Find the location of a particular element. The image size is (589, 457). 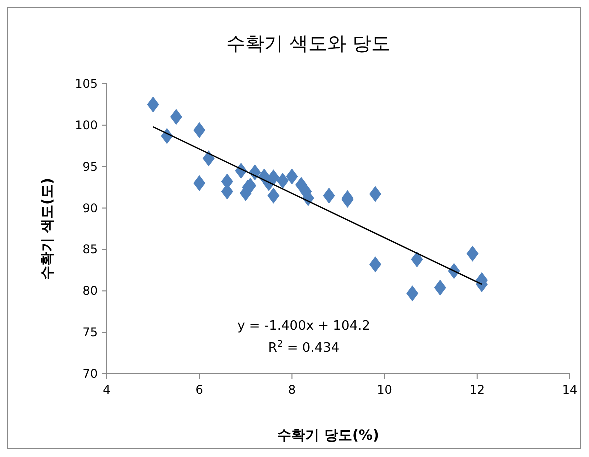

x-tick-label: 14 is located at coordinates (570, 390).